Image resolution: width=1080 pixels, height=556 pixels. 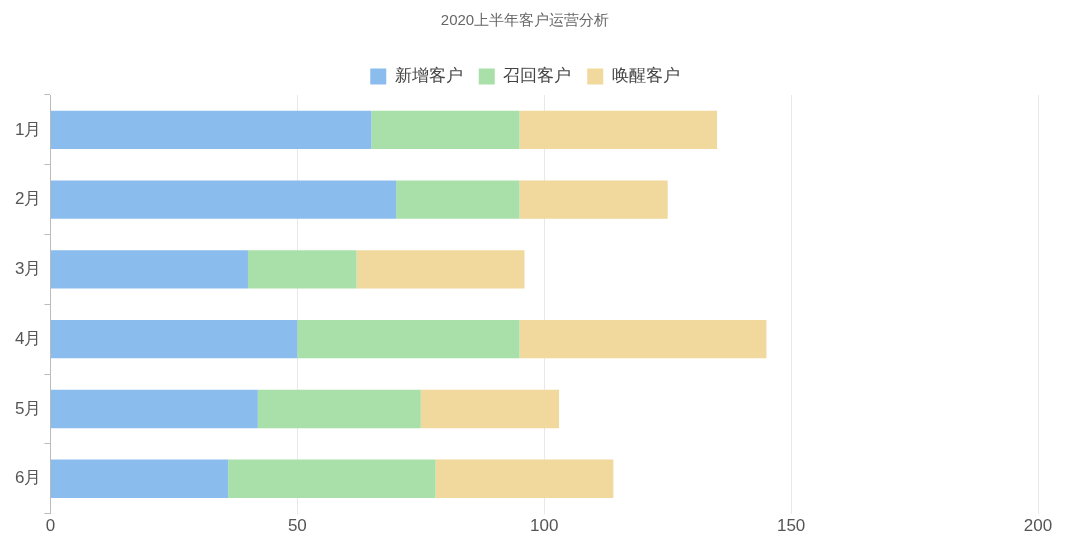 I want to click on x-tick-label: 200, so click(x=1038, y=526).